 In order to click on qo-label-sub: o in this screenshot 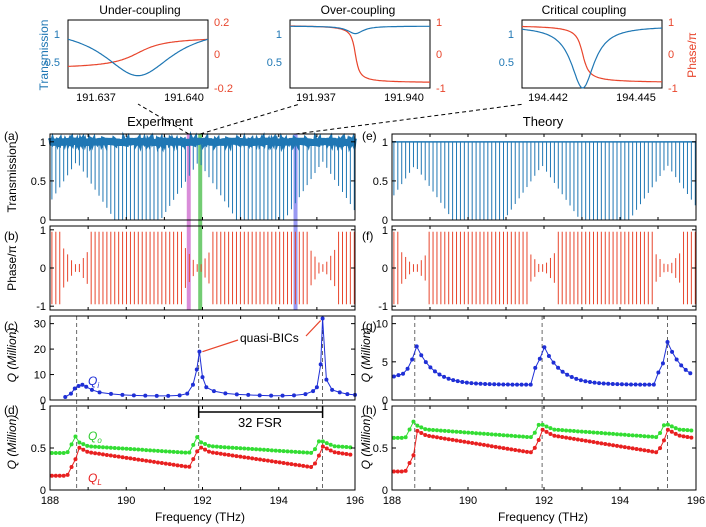, I will do `click(99, 440)`.